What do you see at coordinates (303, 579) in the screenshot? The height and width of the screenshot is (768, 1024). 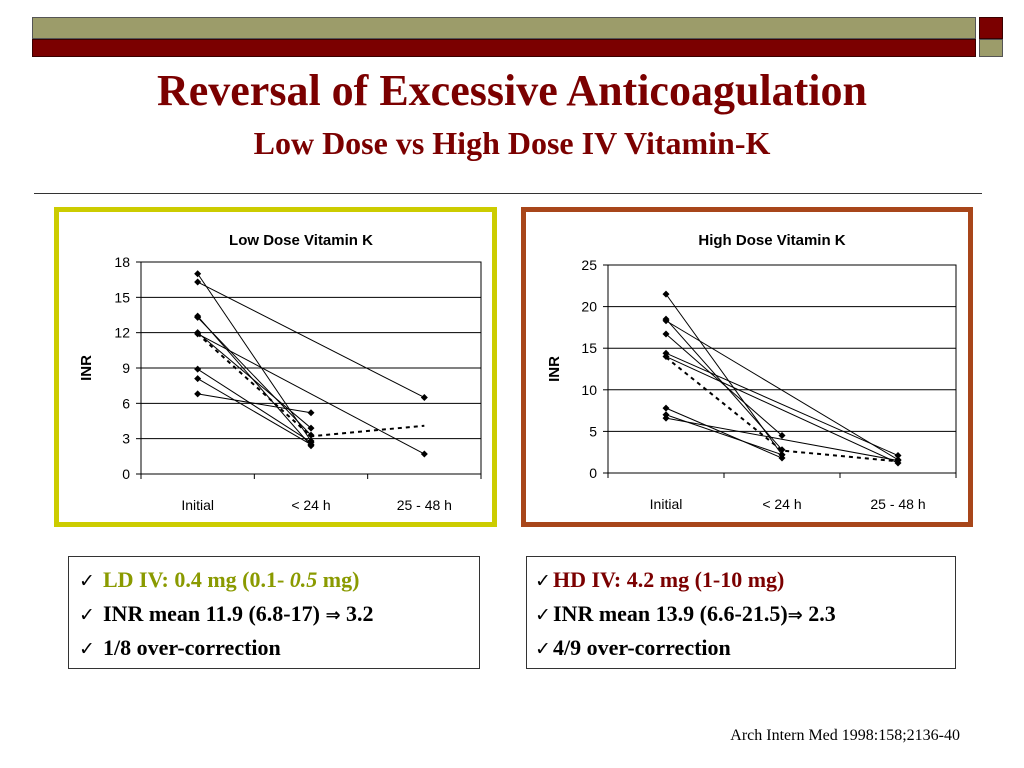 I see `ld-dose-italic: 0.5` at bounding box center [303, 579].